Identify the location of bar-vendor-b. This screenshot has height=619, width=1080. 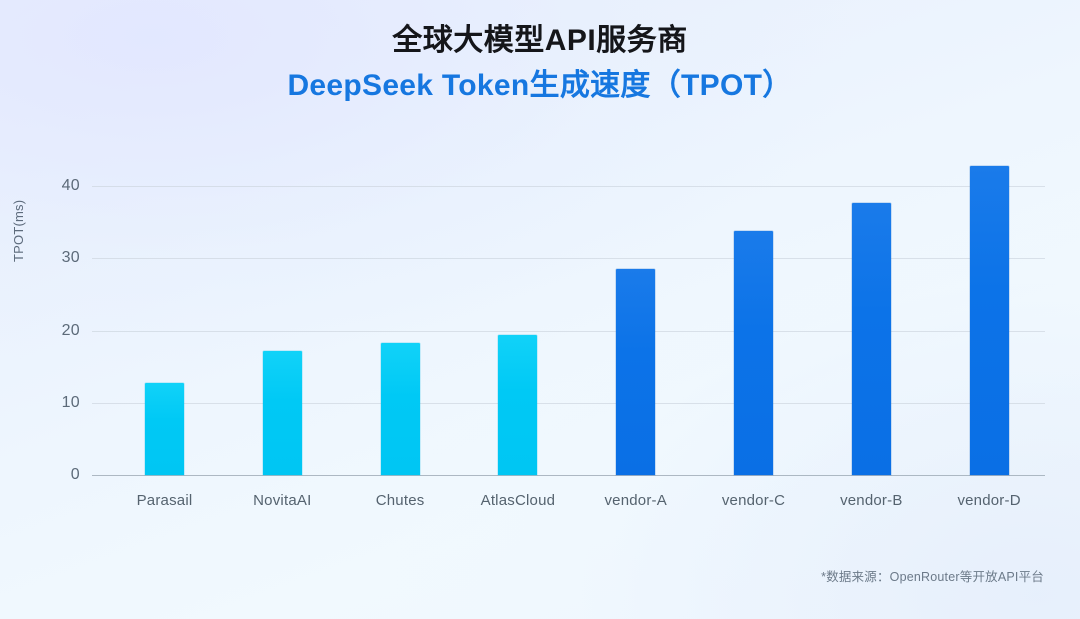
(871, 338).